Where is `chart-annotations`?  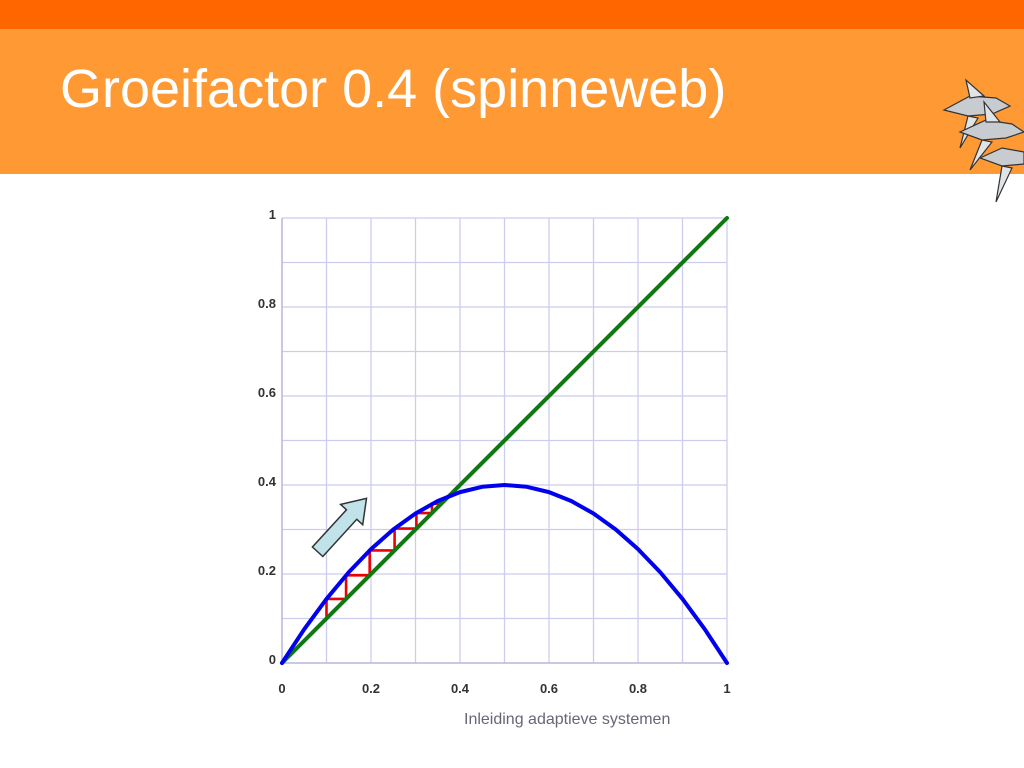 chart-annotations is located at coordinates (339, 527).